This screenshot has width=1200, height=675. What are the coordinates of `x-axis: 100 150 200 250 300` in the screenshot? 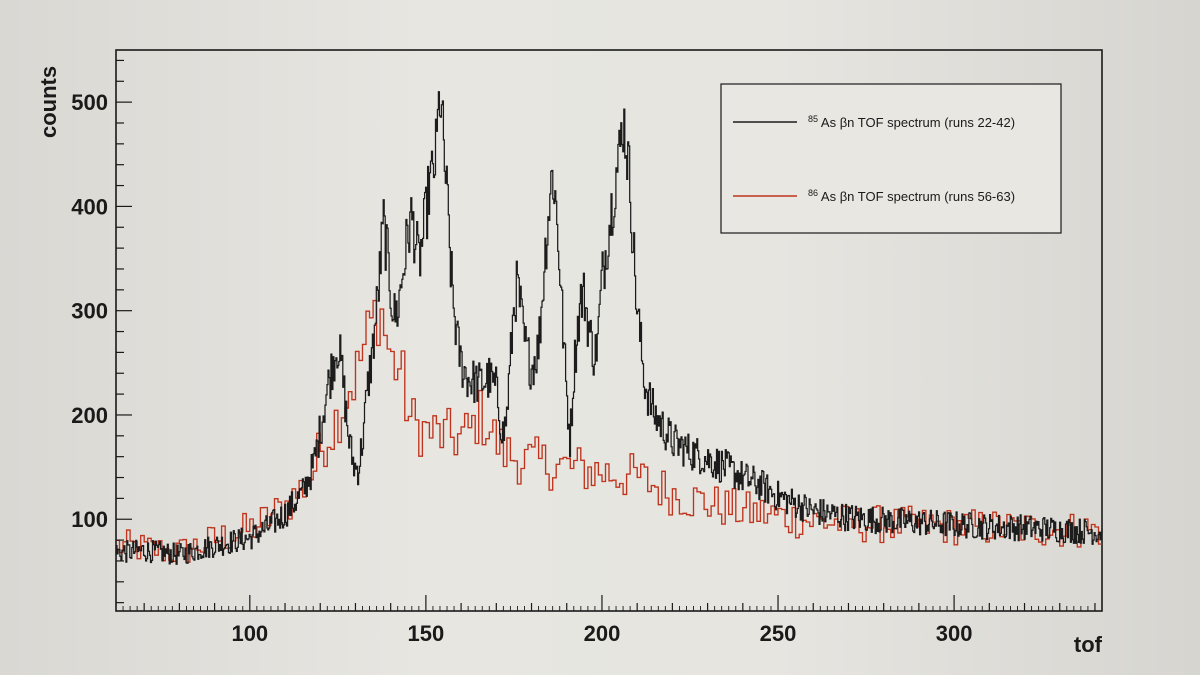 It's located at (609, 620).